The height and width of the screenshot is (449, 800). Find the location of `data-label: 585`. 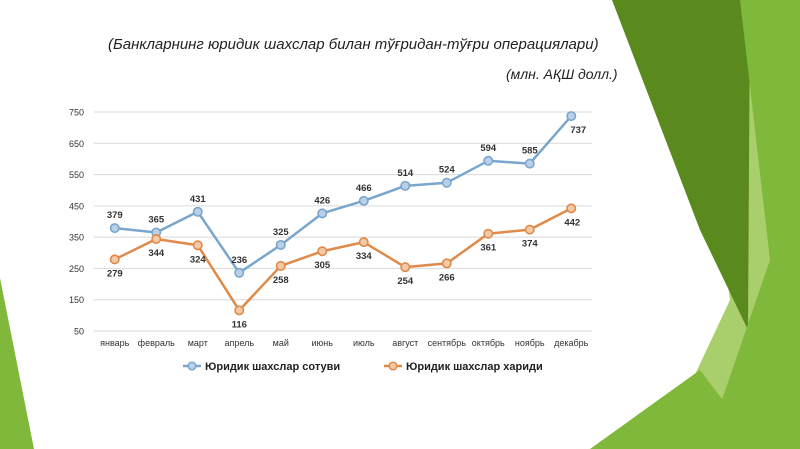

data-label: 585 is located at coordinates (530, 151).